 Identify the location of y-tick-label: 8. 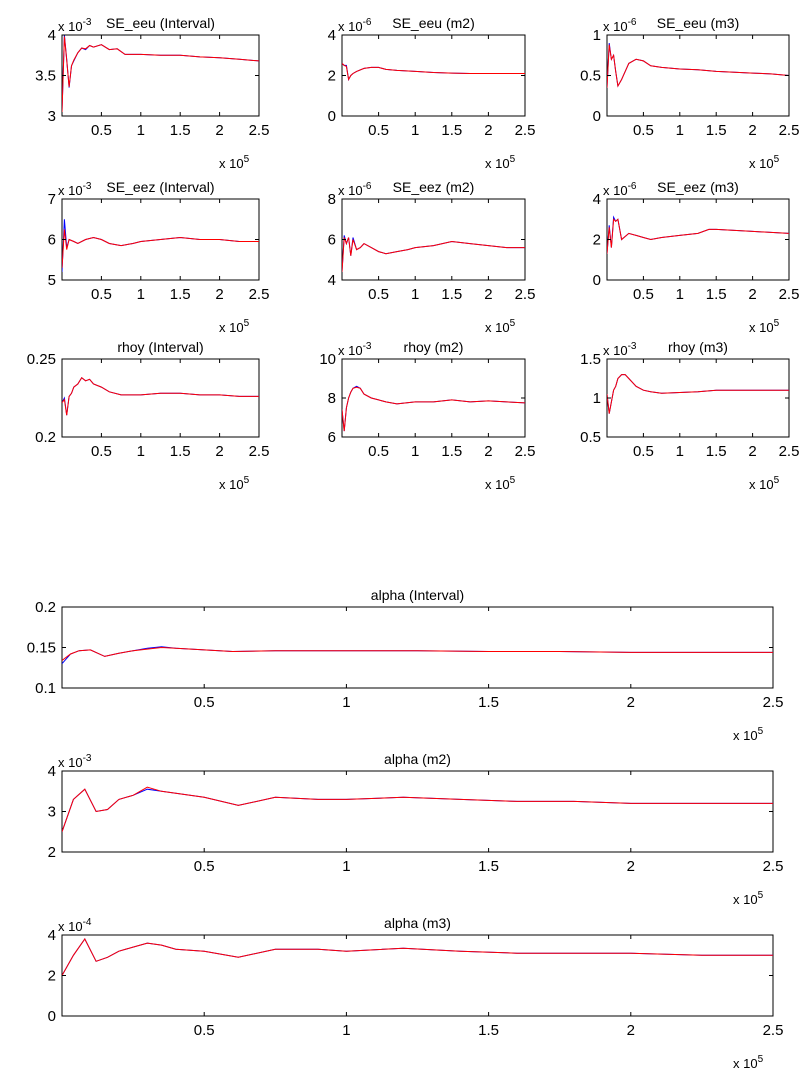
(332, 398).